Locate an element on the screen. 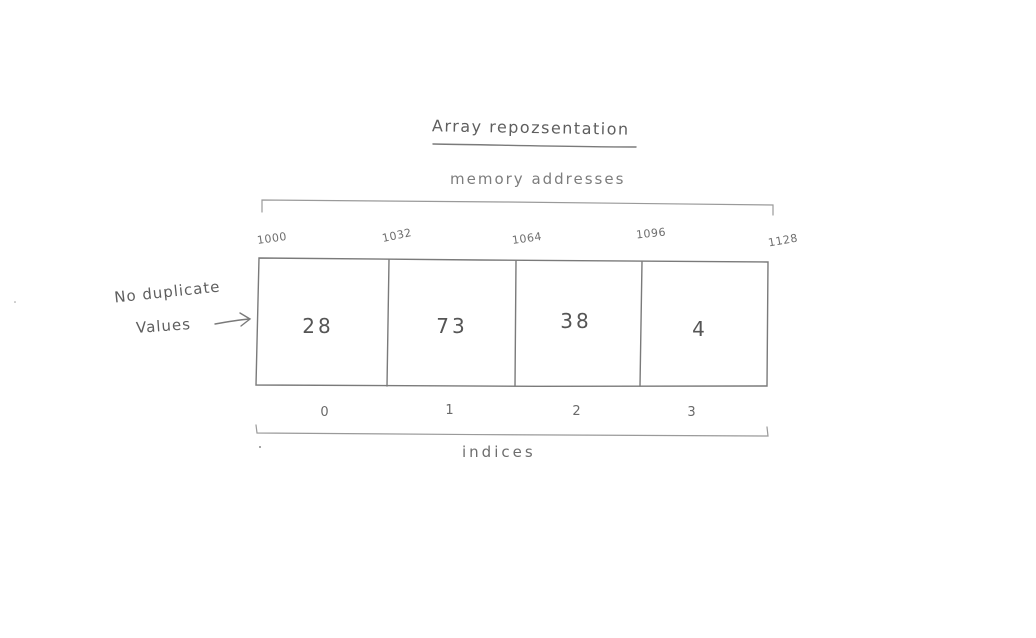 The height and width of the screenshot is (638, 1036). array-index-label: 2 is located at coordinates (577, 411).